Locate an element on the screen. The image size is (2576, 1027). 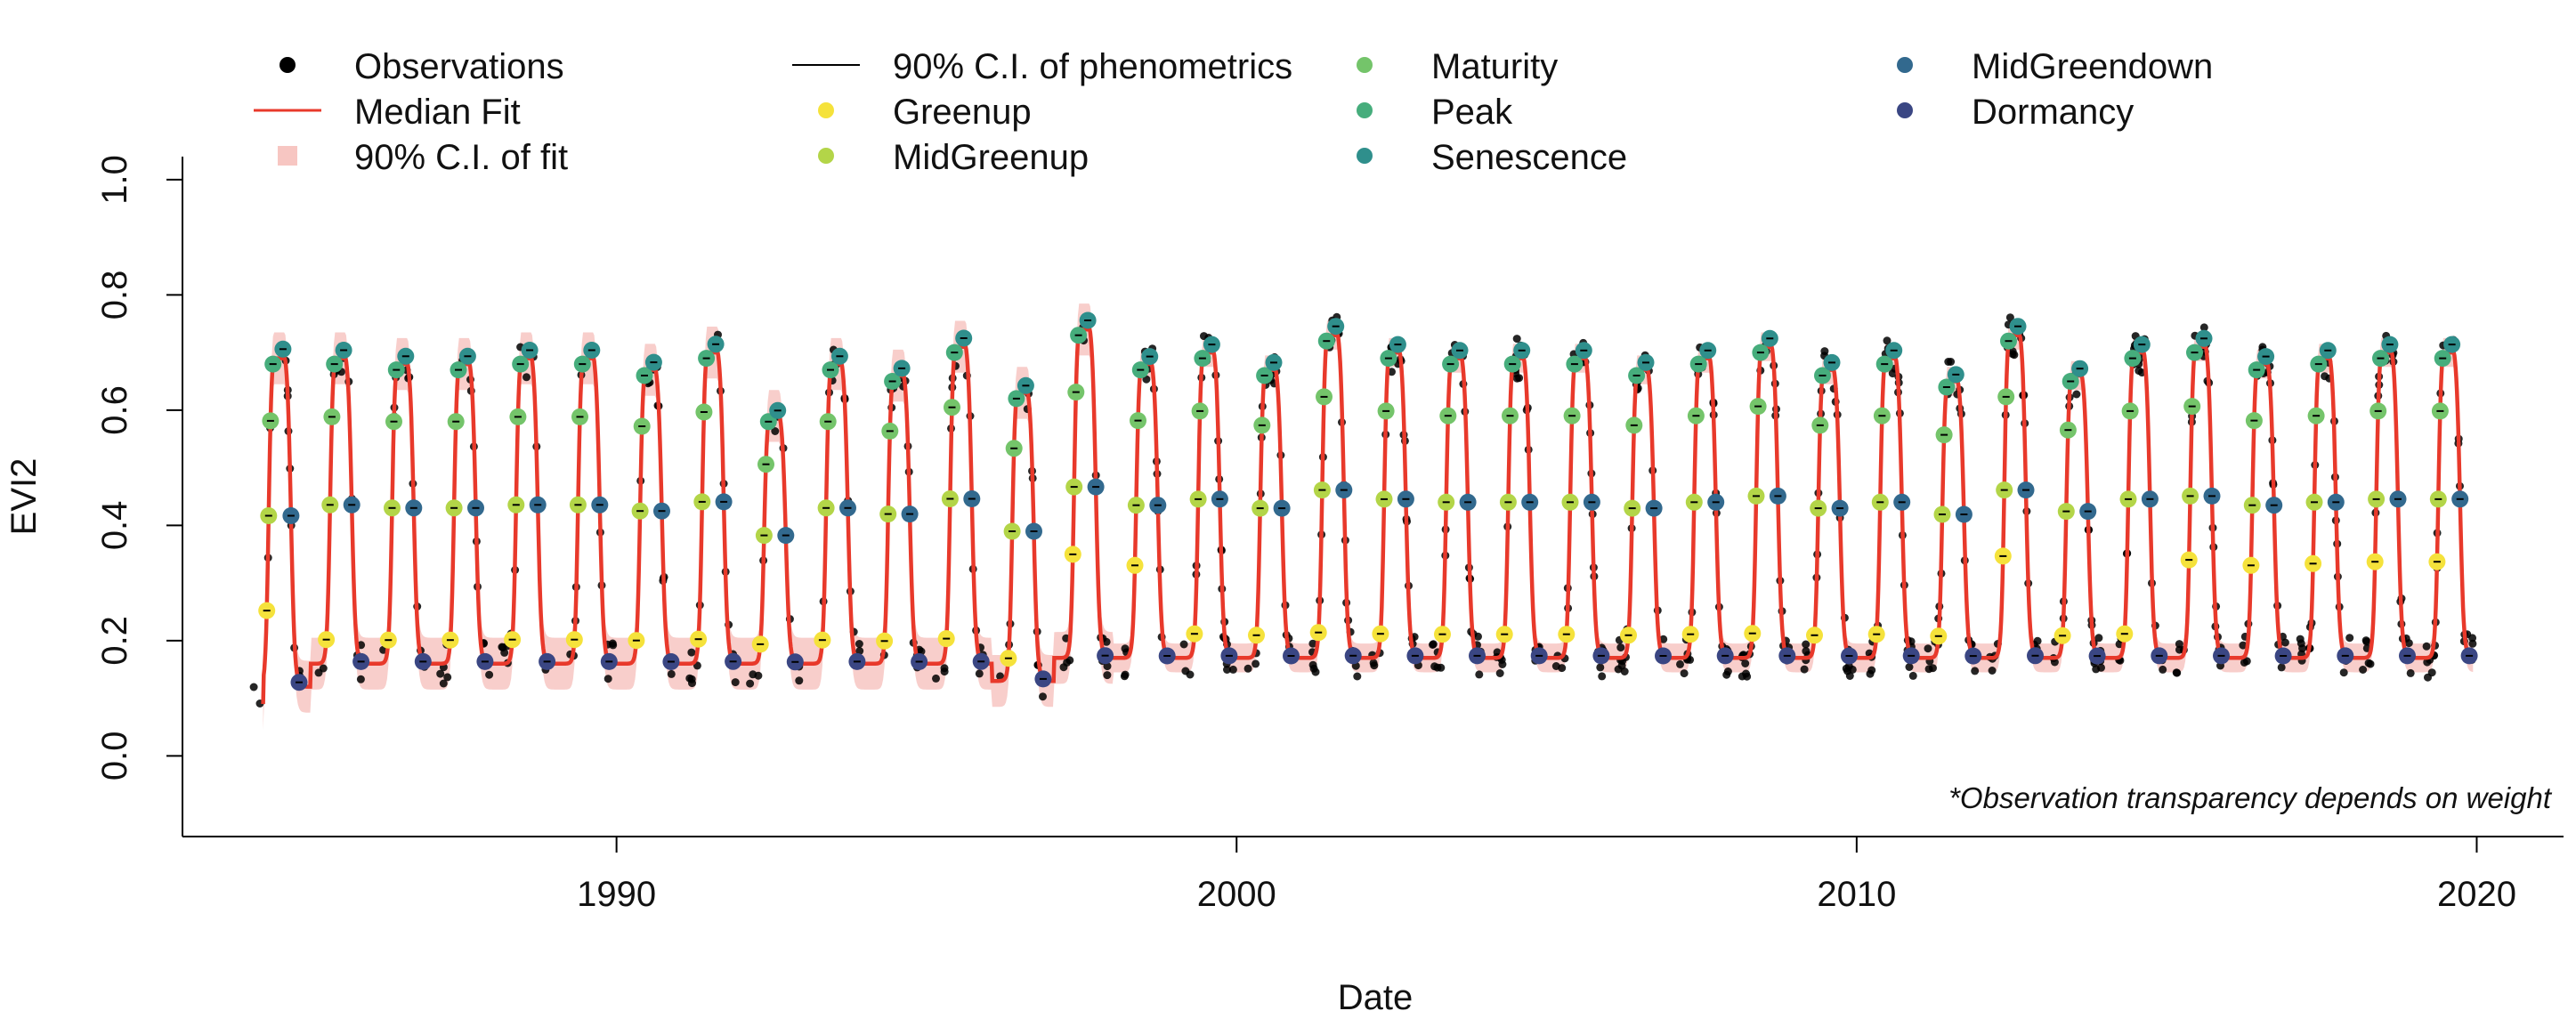
legend-swatch-observations is located at coordinates (288, 65).